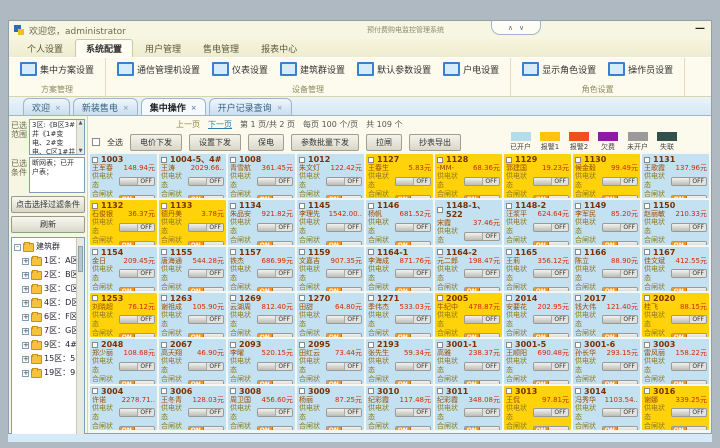  I want to click on pin-icon: ∧, so click(510, 27).